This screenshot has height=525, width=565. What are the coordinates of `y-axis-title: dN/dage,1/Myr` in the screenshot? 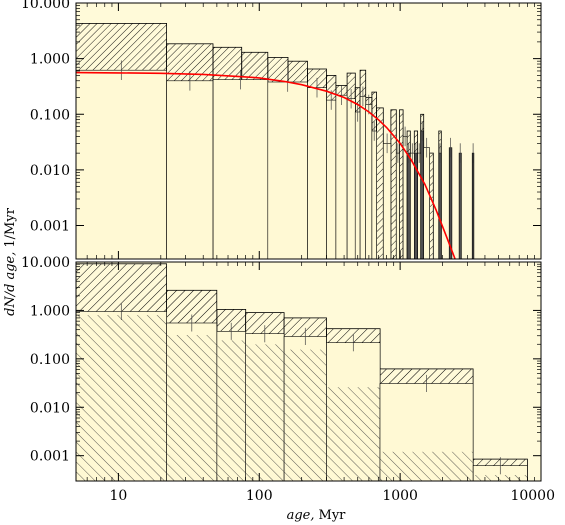 It's located at (10, 261).